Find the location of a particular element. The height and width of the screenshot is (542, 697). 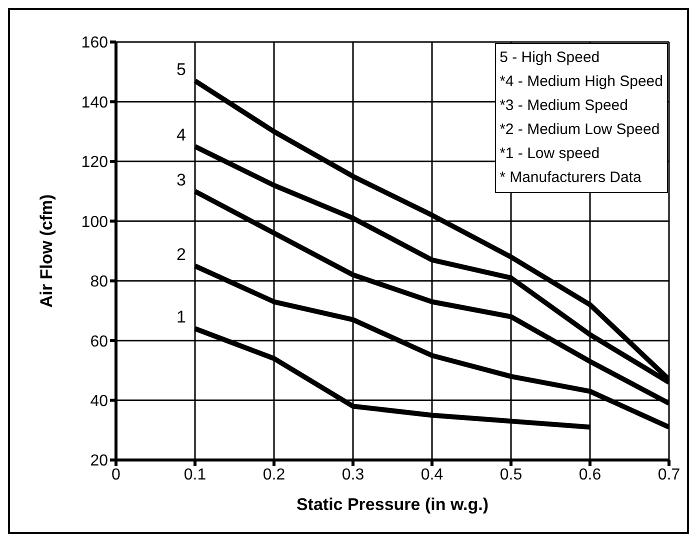

x-tick-label: 0.2 is located at coordinates (274, 475).